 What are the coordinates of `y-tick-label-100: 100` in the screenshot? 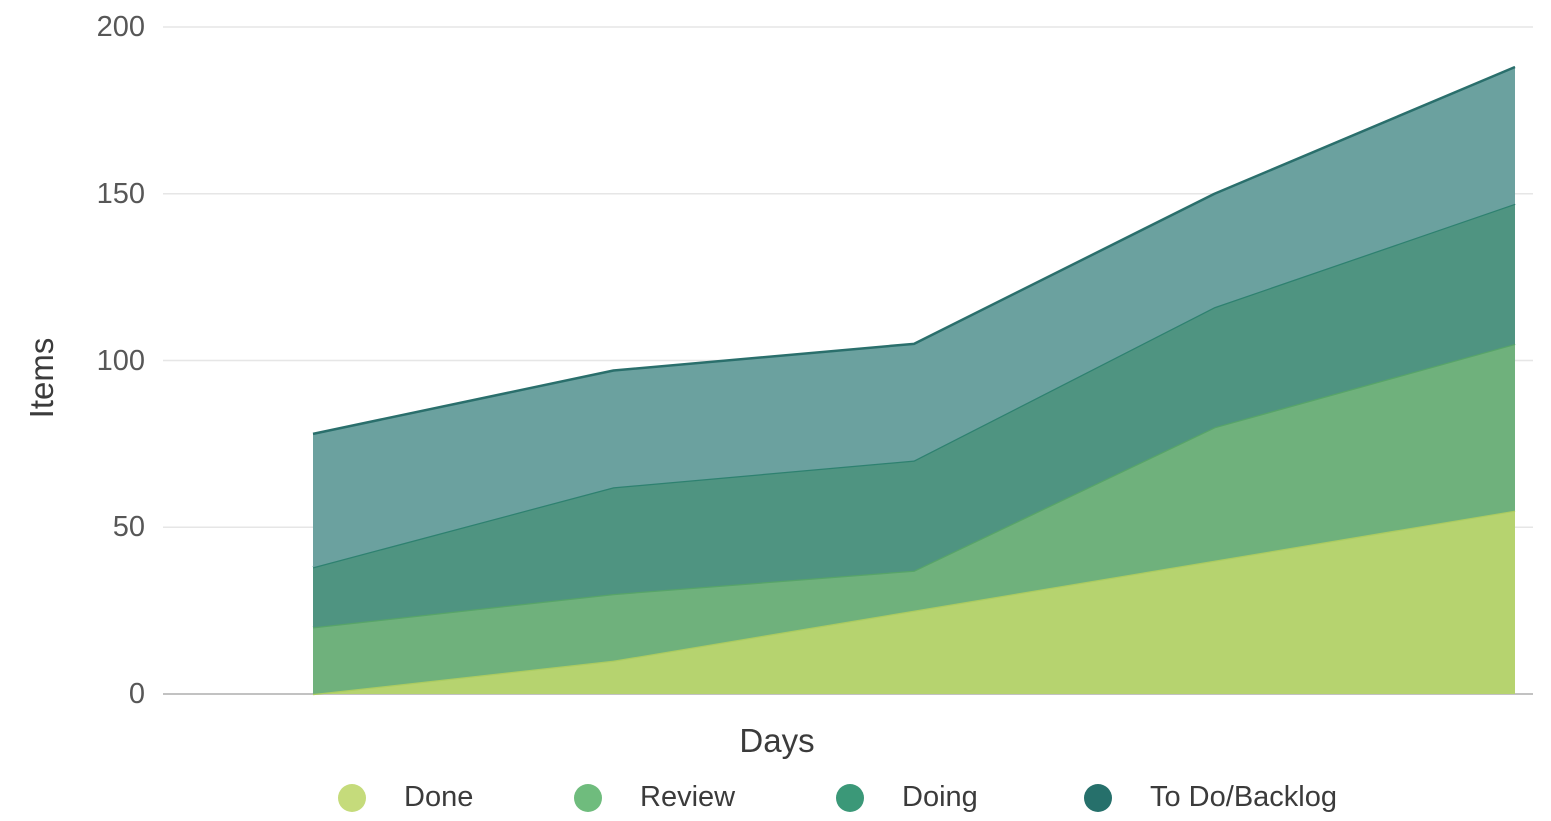 It's located at (120, 360).